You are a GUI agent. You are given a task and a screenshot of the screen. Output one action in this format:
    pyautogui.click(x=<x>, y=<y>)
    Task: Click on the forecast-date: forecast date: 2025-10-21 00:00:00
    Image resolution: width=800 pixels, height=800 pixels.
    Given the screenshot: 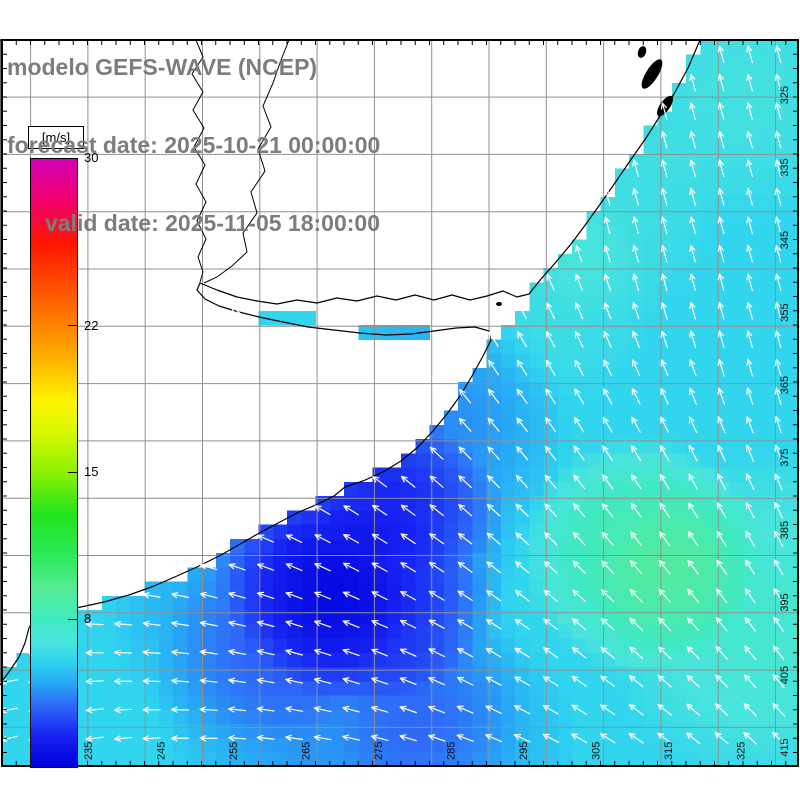 What is the action you would take?
    pyautogui.click(x=194, y=145)
    